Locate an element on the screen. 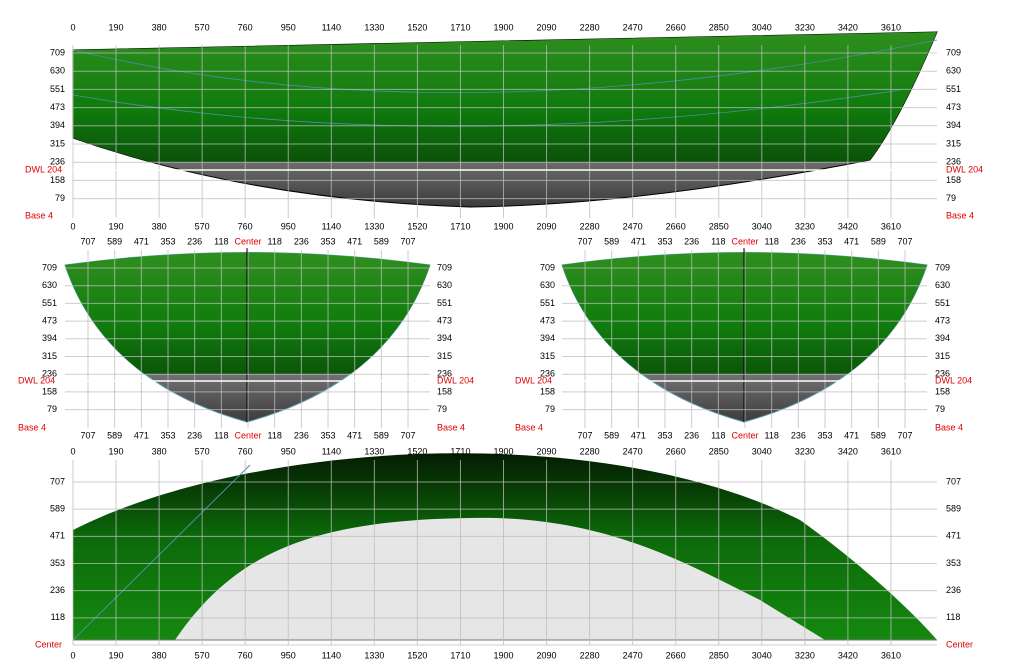  bottom-tick-label: 236 is located at coordinates (301, 435).